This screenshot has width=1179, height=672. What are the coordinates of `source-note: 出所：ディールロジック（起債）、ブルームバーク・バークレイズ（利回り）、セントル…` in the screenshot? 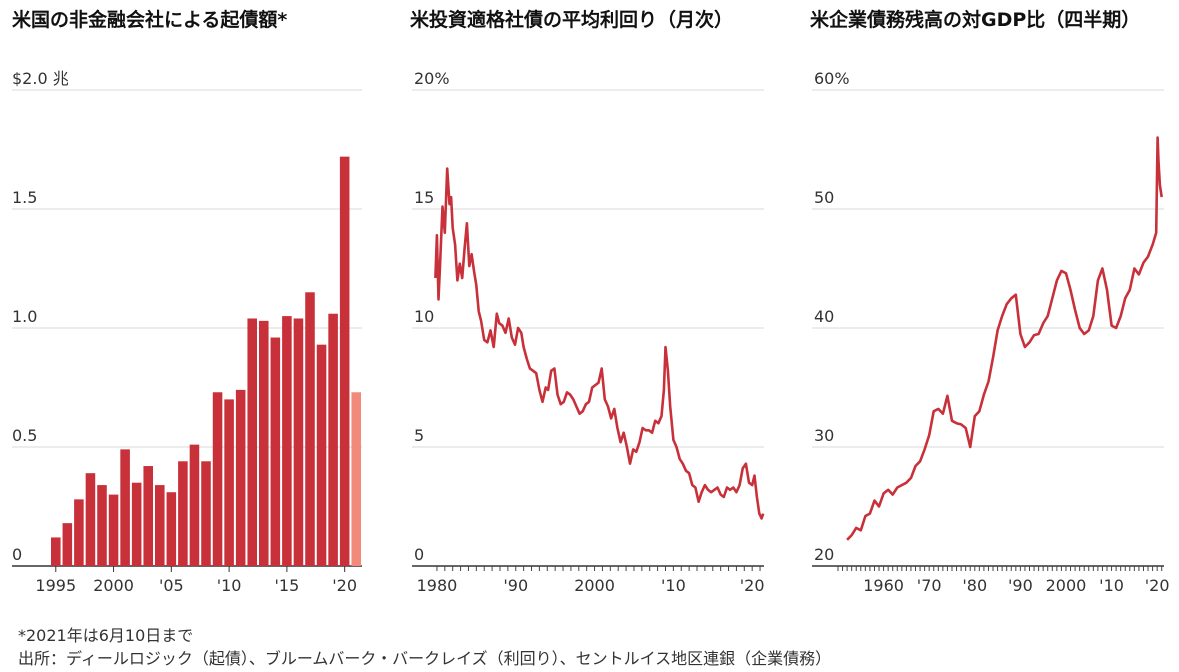 It's located at (425, 658).